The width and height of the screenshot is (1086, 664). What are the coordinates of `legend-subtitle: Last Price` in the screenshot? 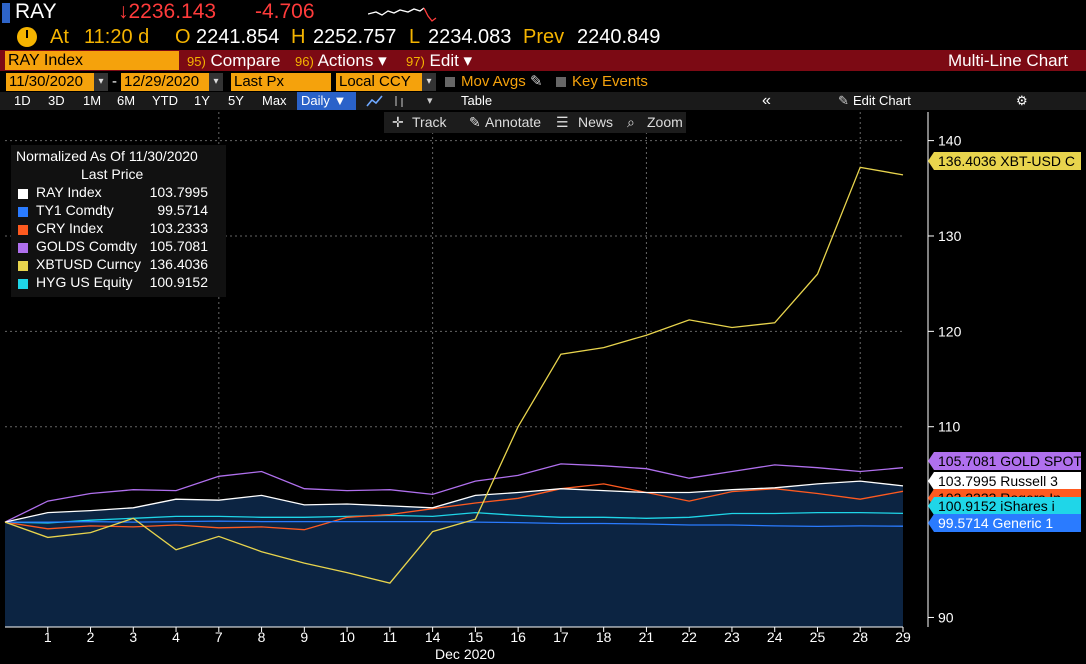 It's located at (112, 174).